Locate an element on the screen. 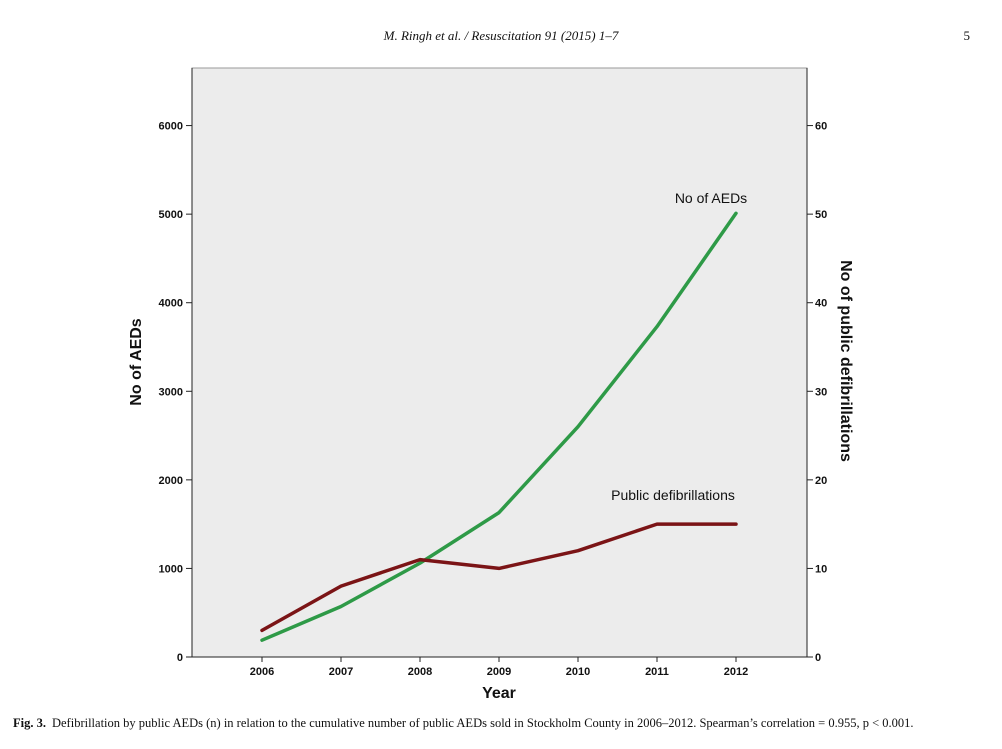 Image resolution: width=1002 pixels, height=749 pixels. right-tick-label: 10 is located at coordinates (821, 569).